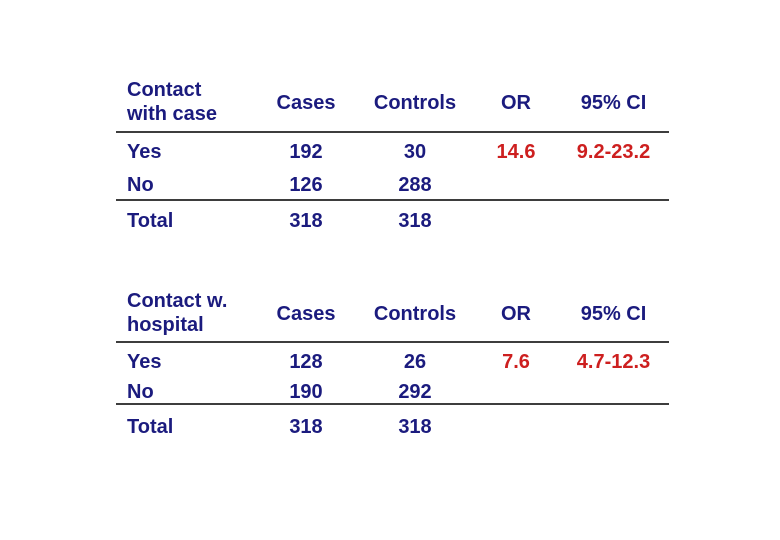 This screenshot has width=780, height=540. Describe the element at coordinates (613, 152) in the screenshot. I see `ci-value: 9.2-23.2` at that location.